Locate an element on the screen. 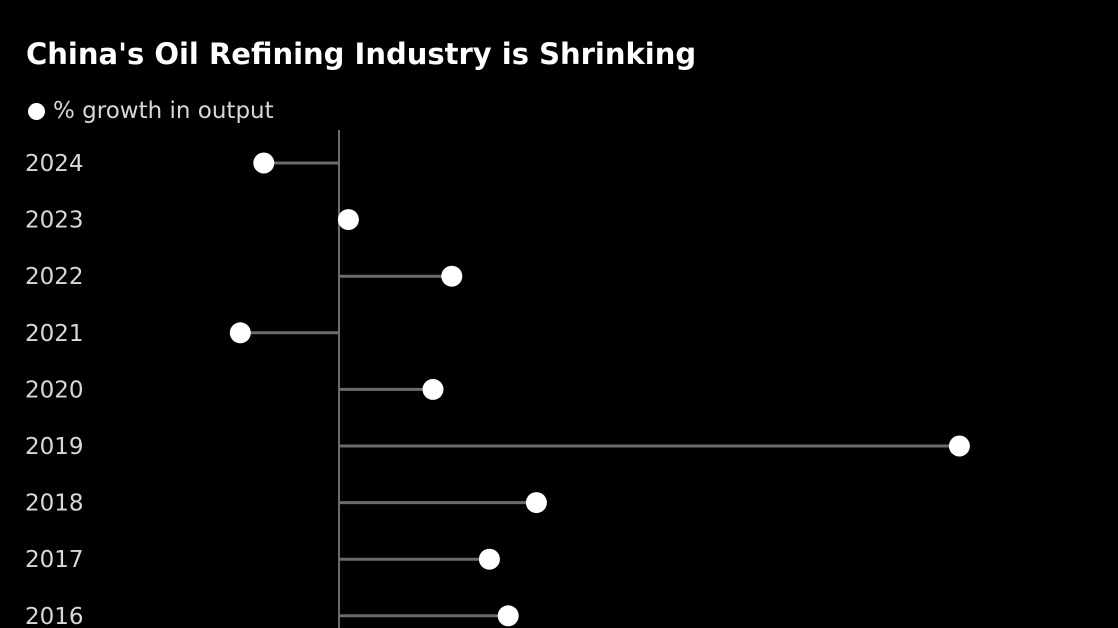 Image resolution: width=1118 pixels, height=628 pixels. y-tick-label: 2022 is located at coordinates (54, 277).